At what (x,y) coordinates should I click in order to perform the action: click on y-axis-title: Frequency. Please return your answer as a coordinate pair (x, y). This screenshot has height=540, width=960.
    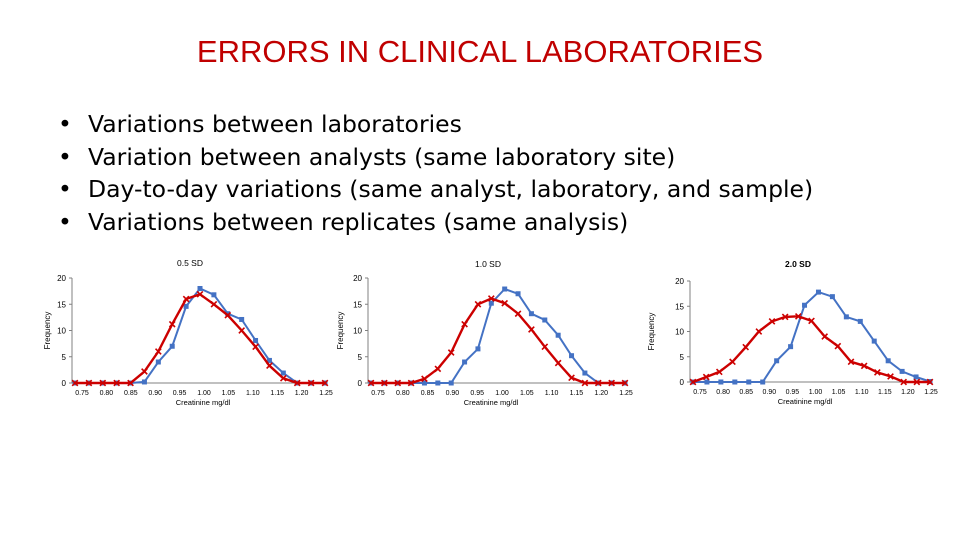
    Looking at the image, I should click on (47, 331).